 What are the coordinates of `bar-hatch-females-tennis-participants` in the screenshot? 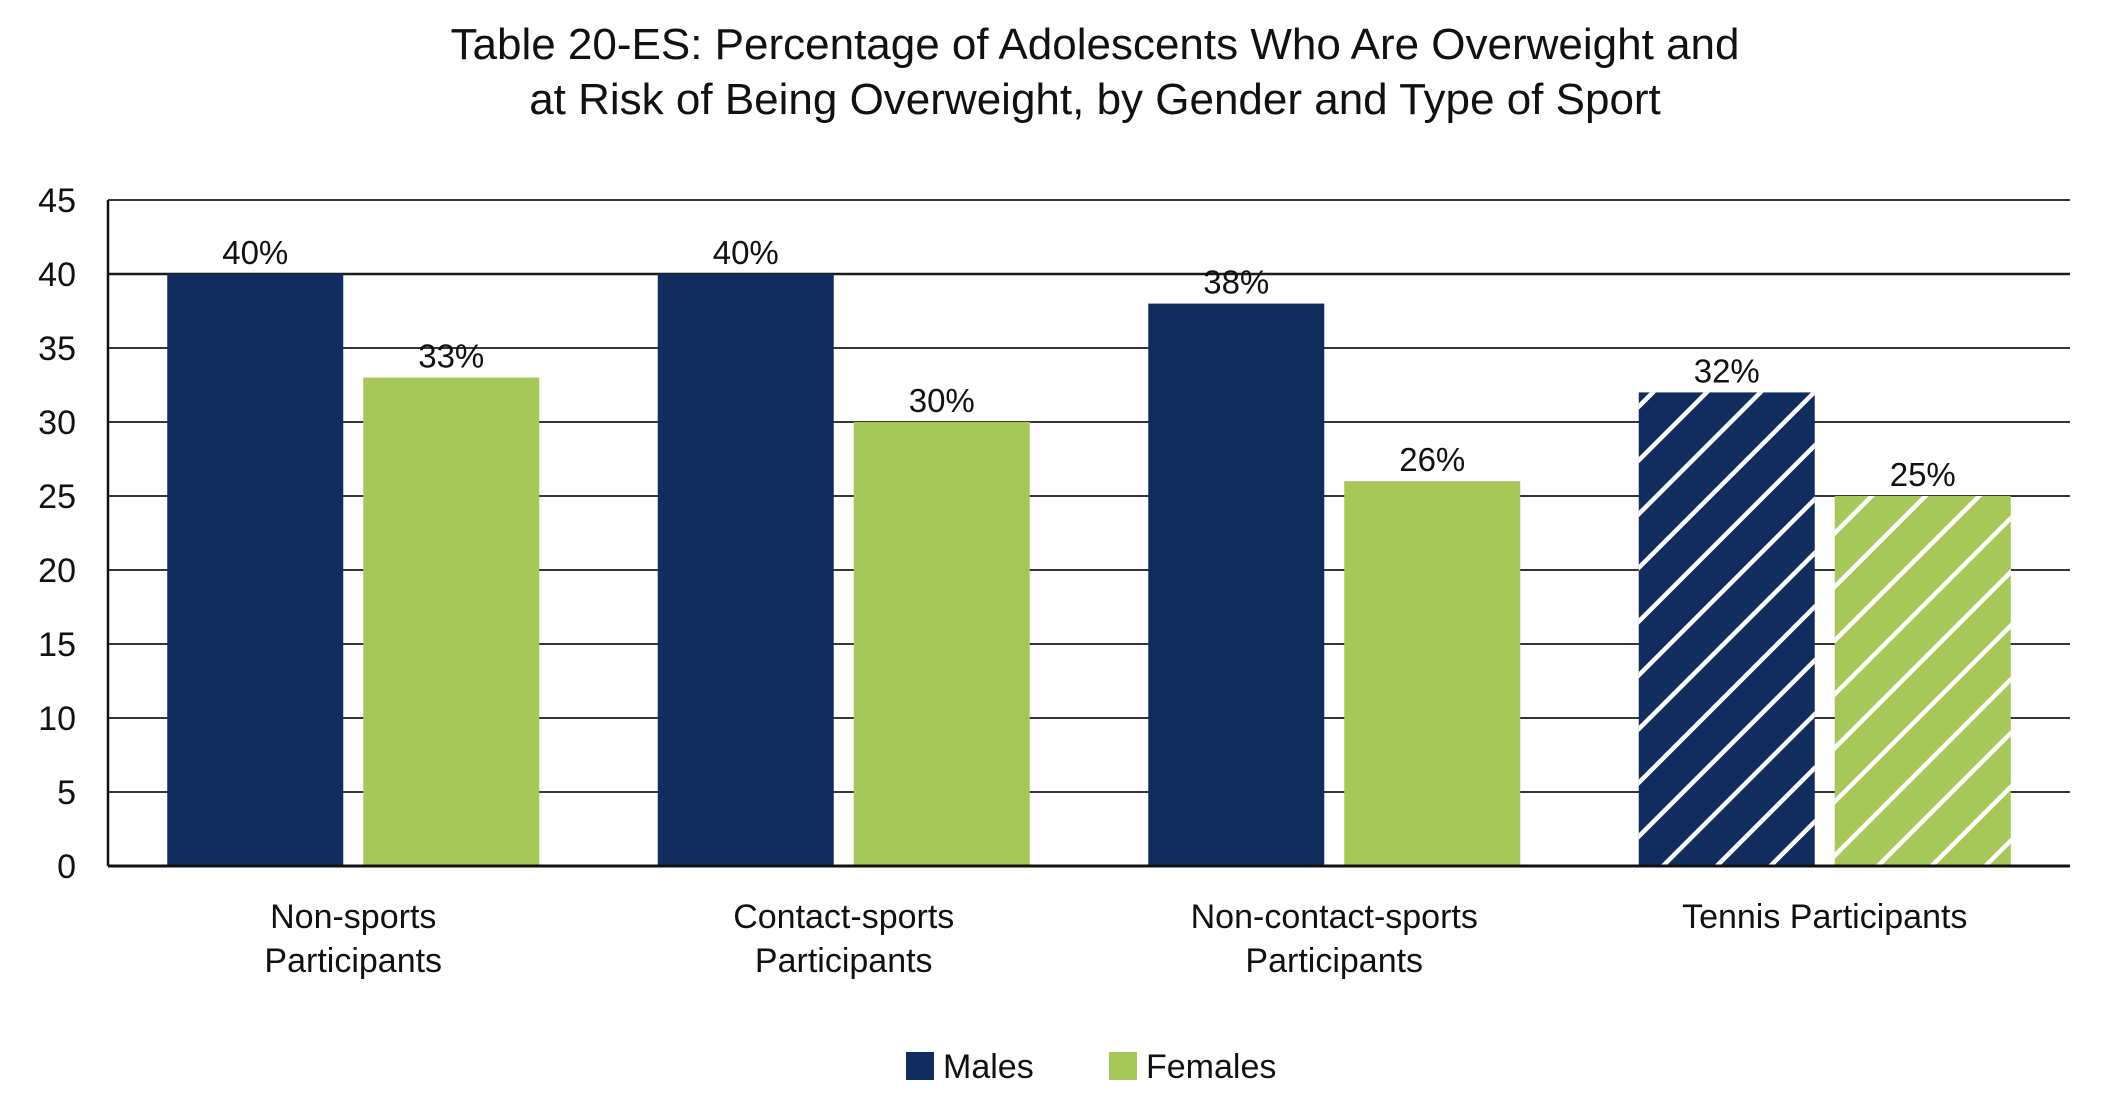 It's located at (1922, 681).